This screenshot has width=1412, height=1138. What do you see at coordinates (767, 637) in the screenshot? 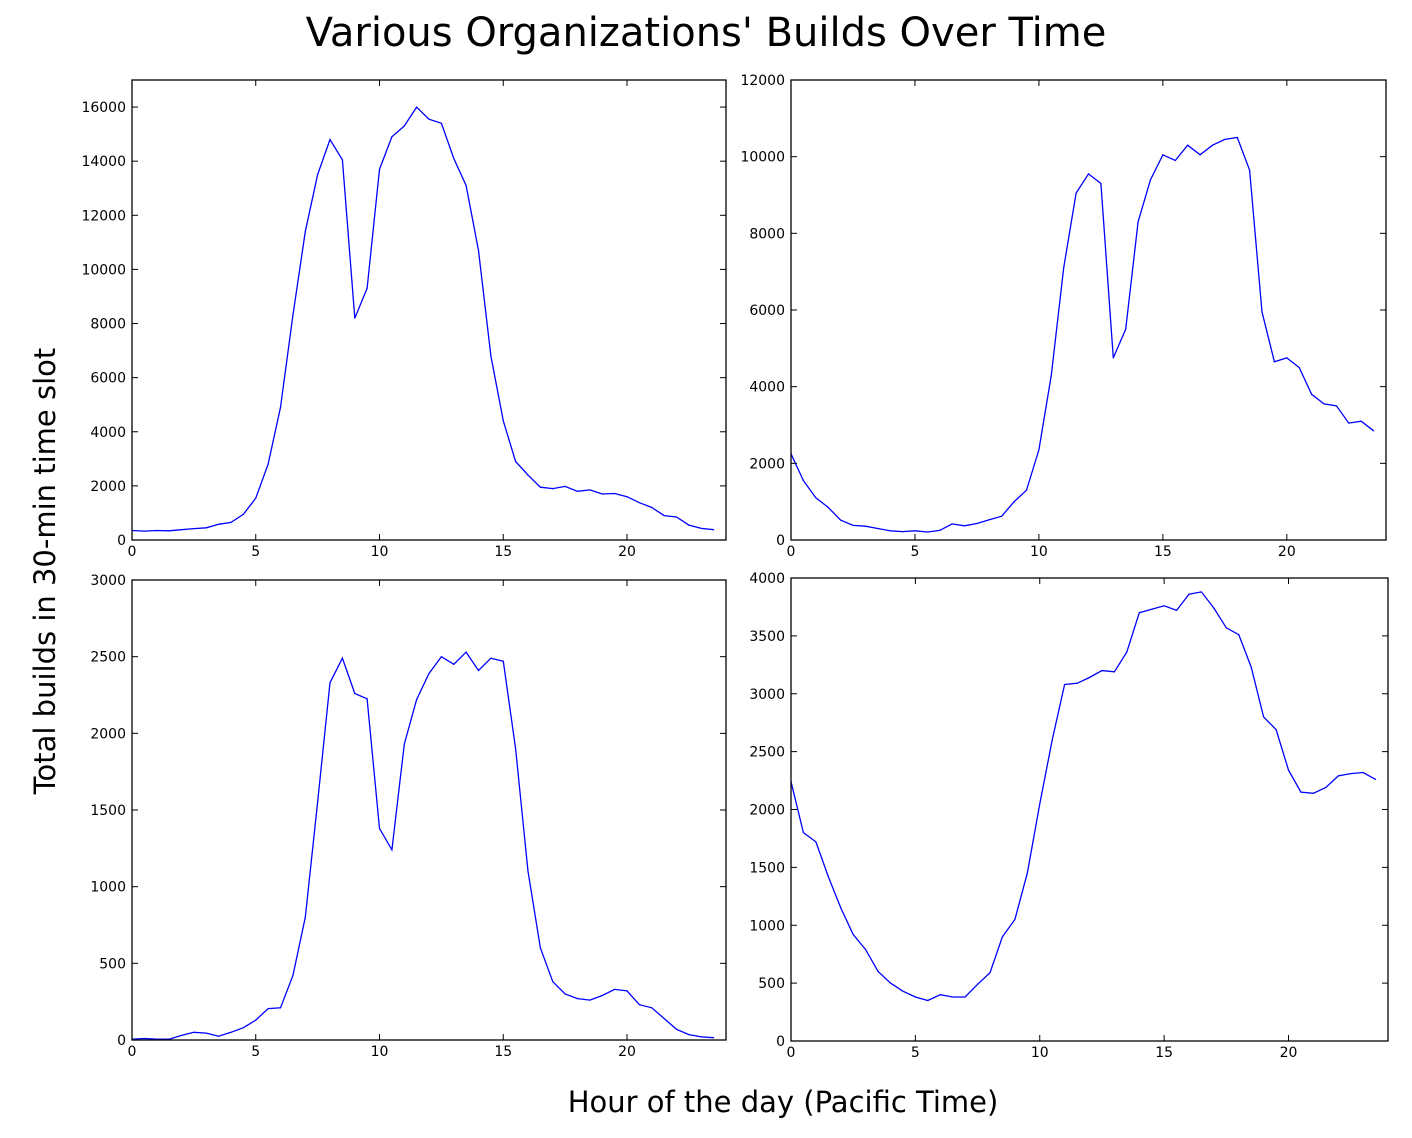
I see `y-tick-label: 3500` at bounding box center [767, 637].